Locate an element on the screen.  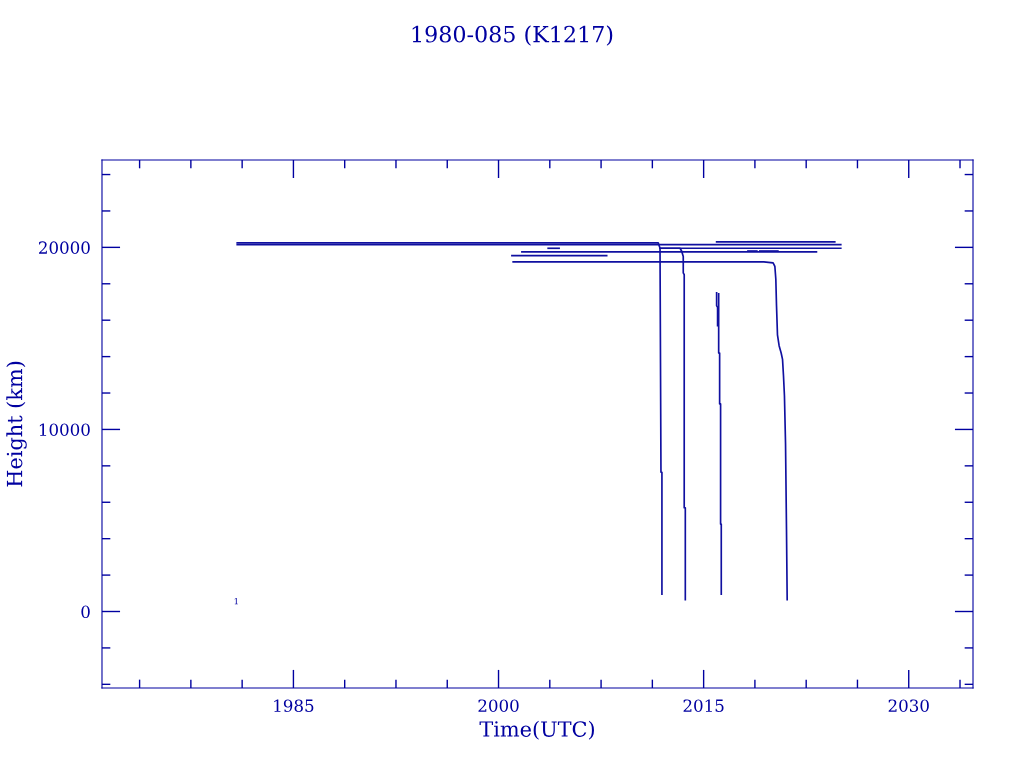
y-tick-label: 20000 is located at coordinates (64, 247).